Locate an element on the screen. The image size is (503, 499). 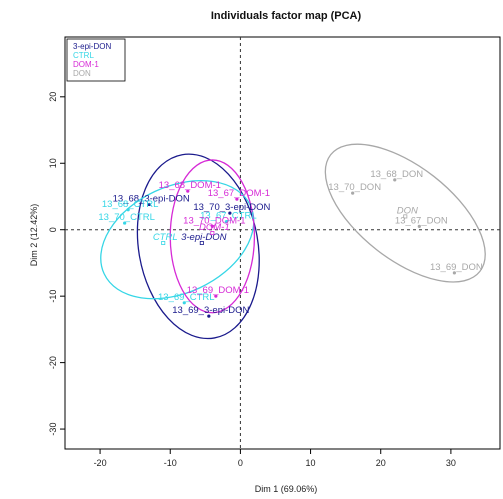
y-tick-label: -30 is located at coordinates (53, 429).